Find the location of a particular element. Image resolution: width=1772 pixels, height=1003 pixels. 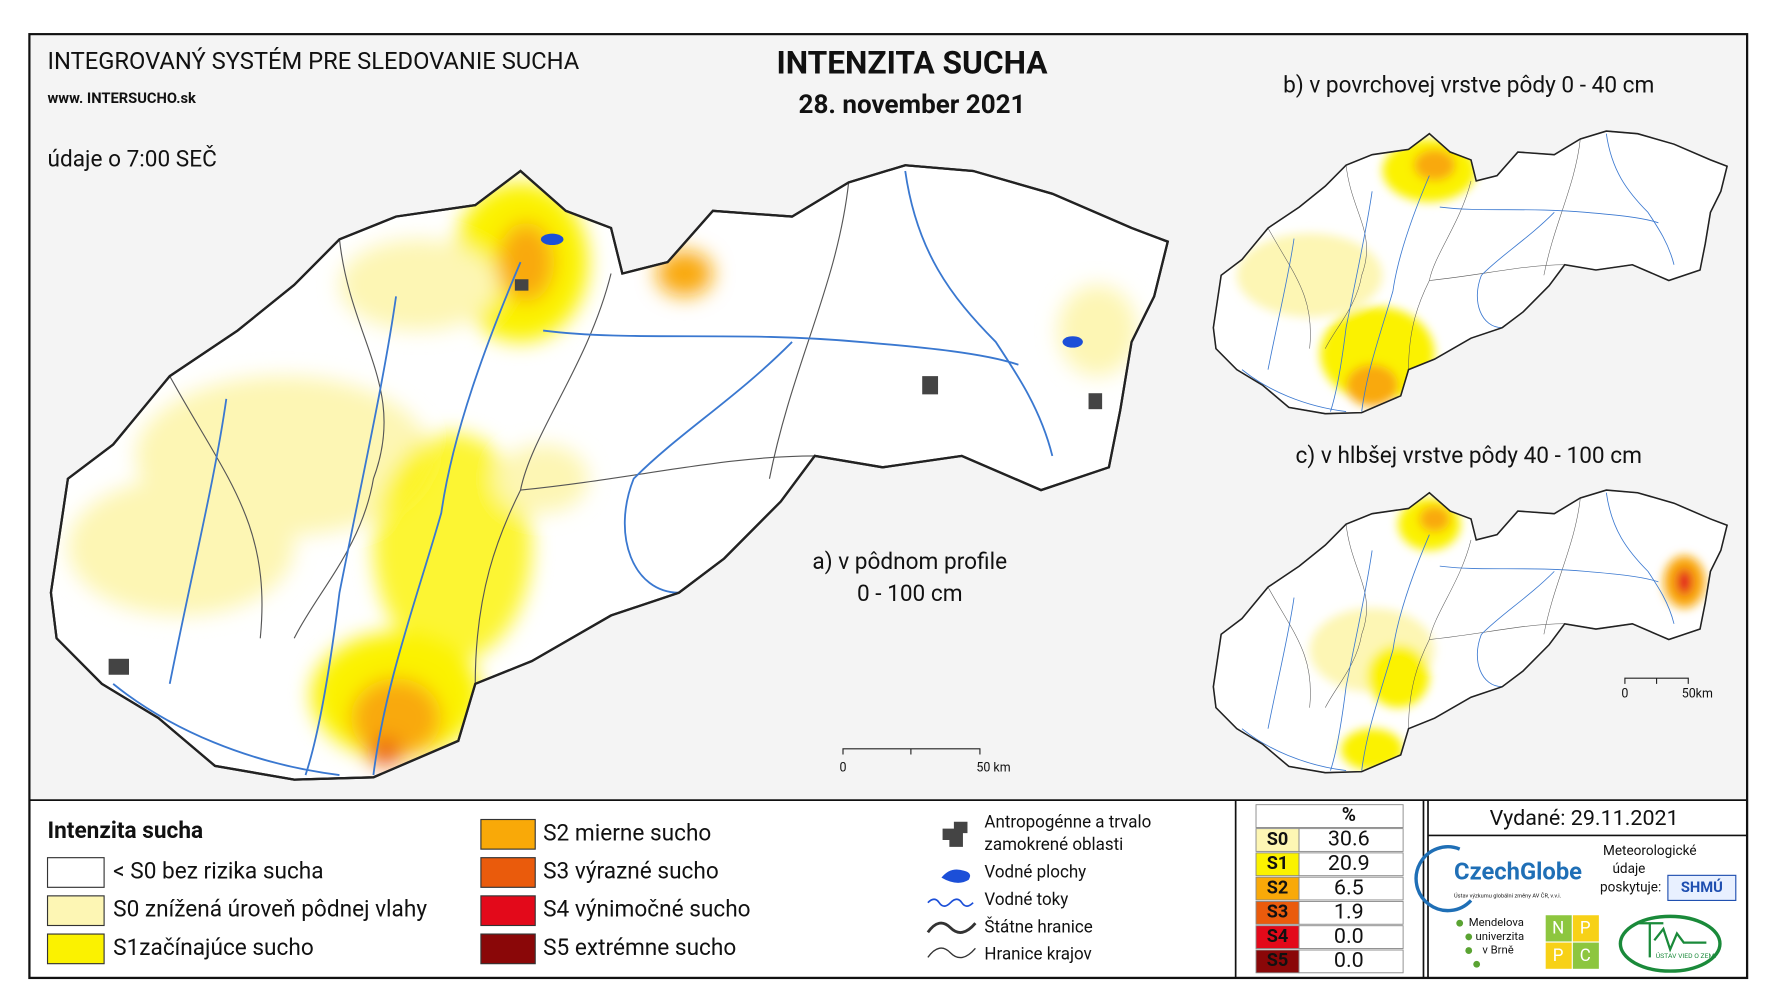

symbol-river is located at coordinates (950, 902).